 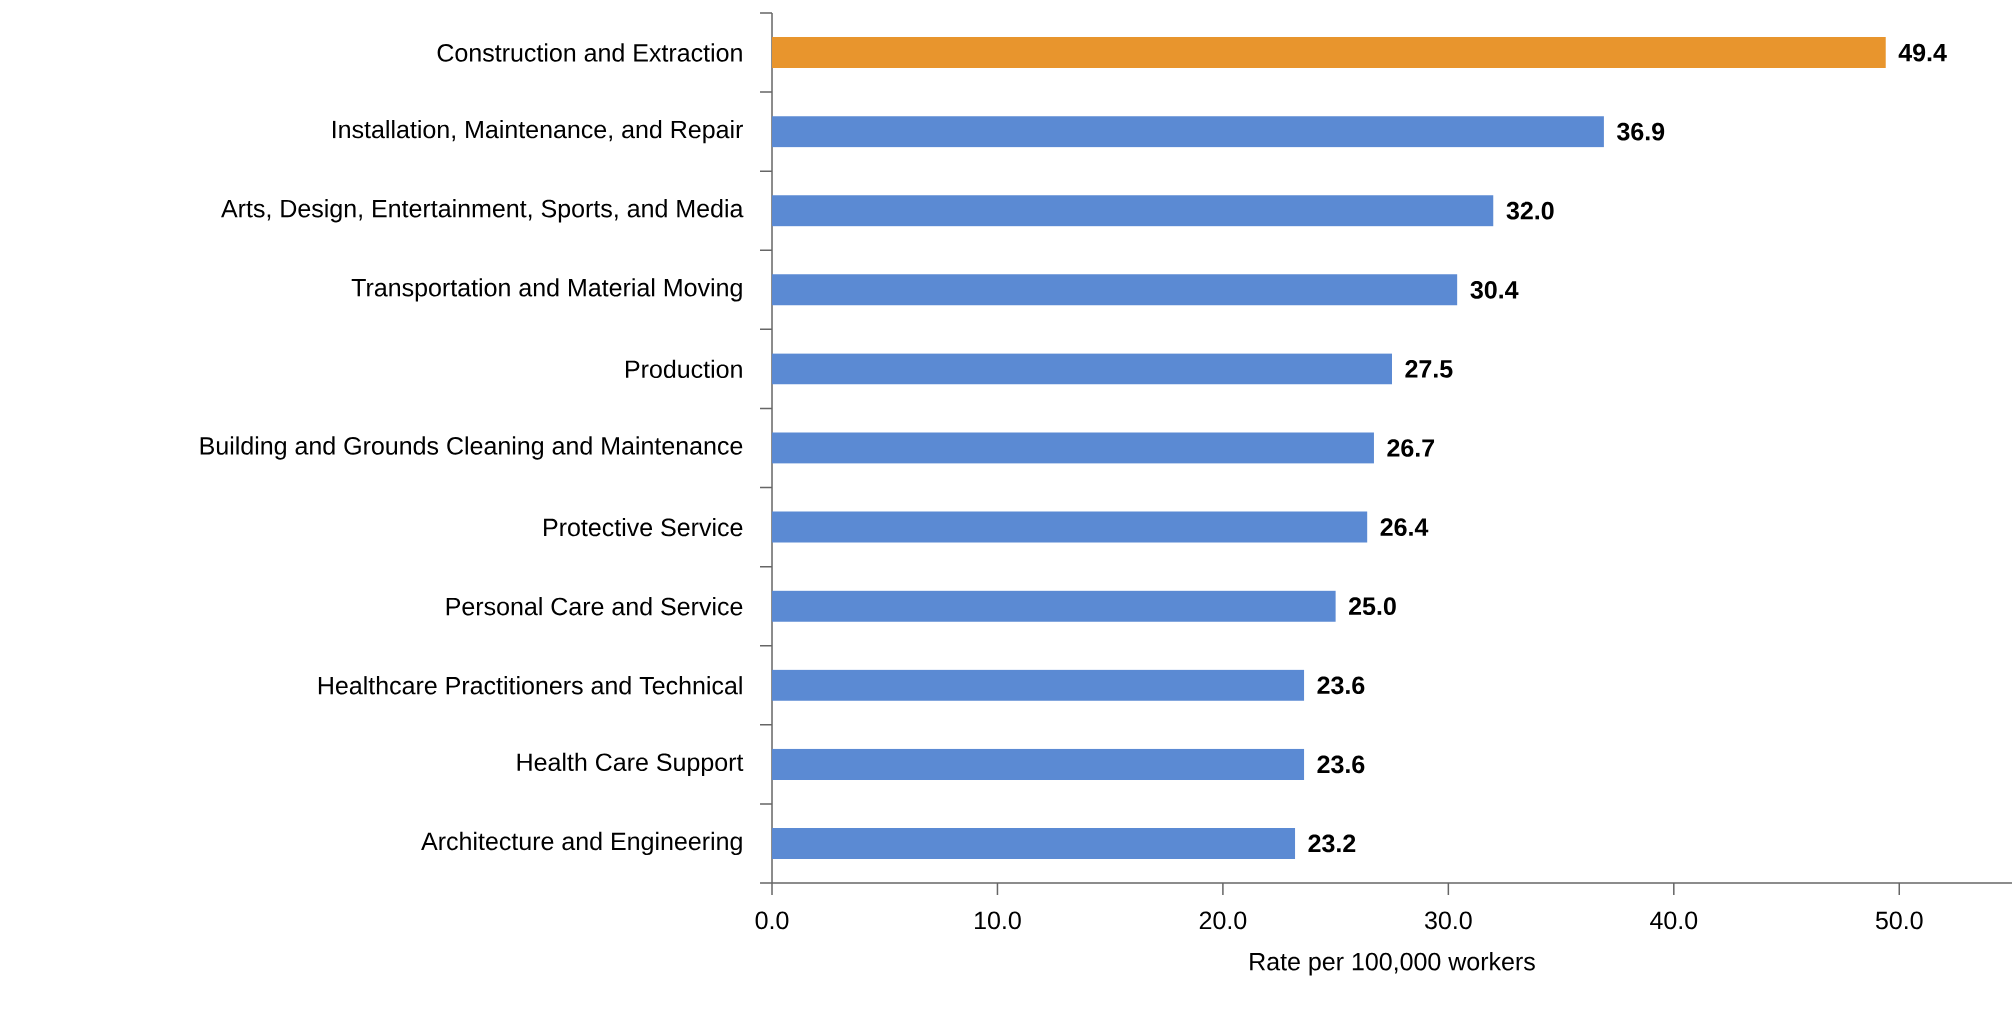 What do you see at coordinates (1223, 920) in the screenshot?
I see `x-tick-label: 20.0` at bounding box center [1223, 920].